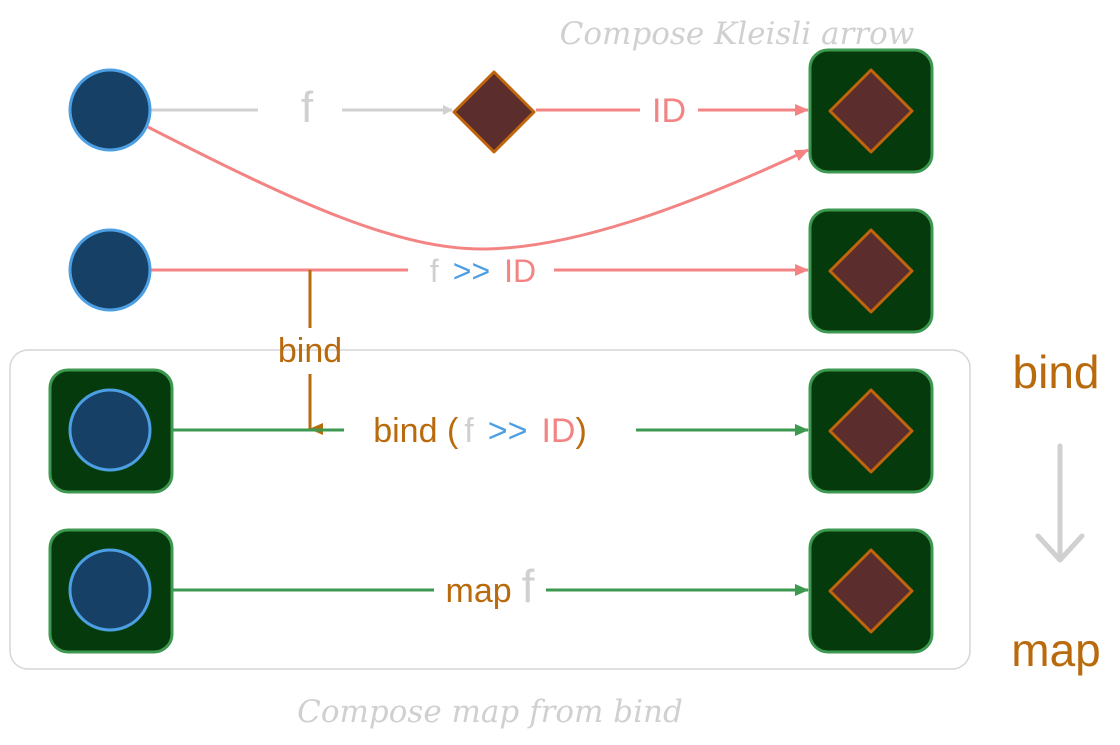 The image size is (1120, 745). I want to click on row3-id: ID, so click(558, 431).